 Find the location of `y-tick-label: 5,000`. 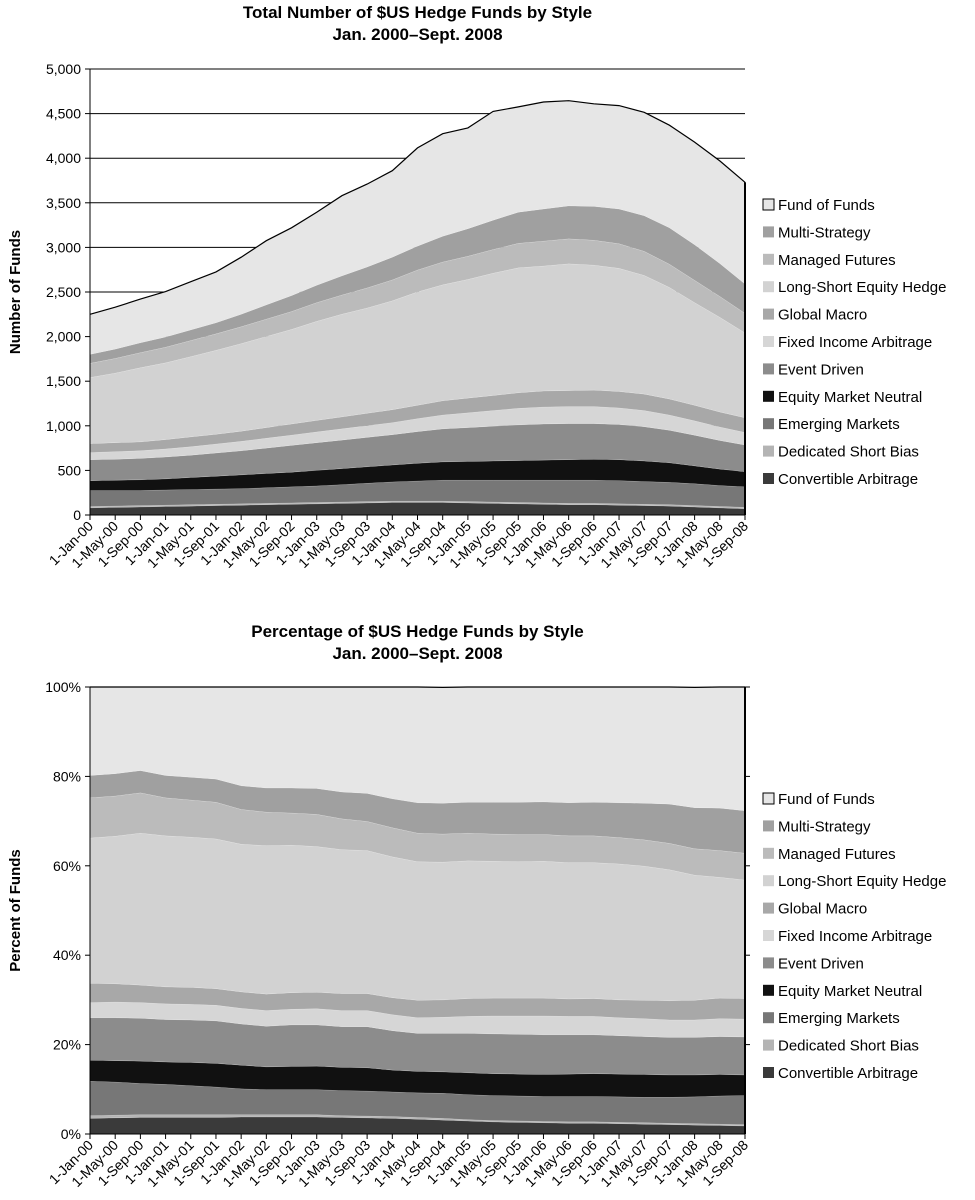

y-tick-label: 5,000 is located at coordinates (63, 69).